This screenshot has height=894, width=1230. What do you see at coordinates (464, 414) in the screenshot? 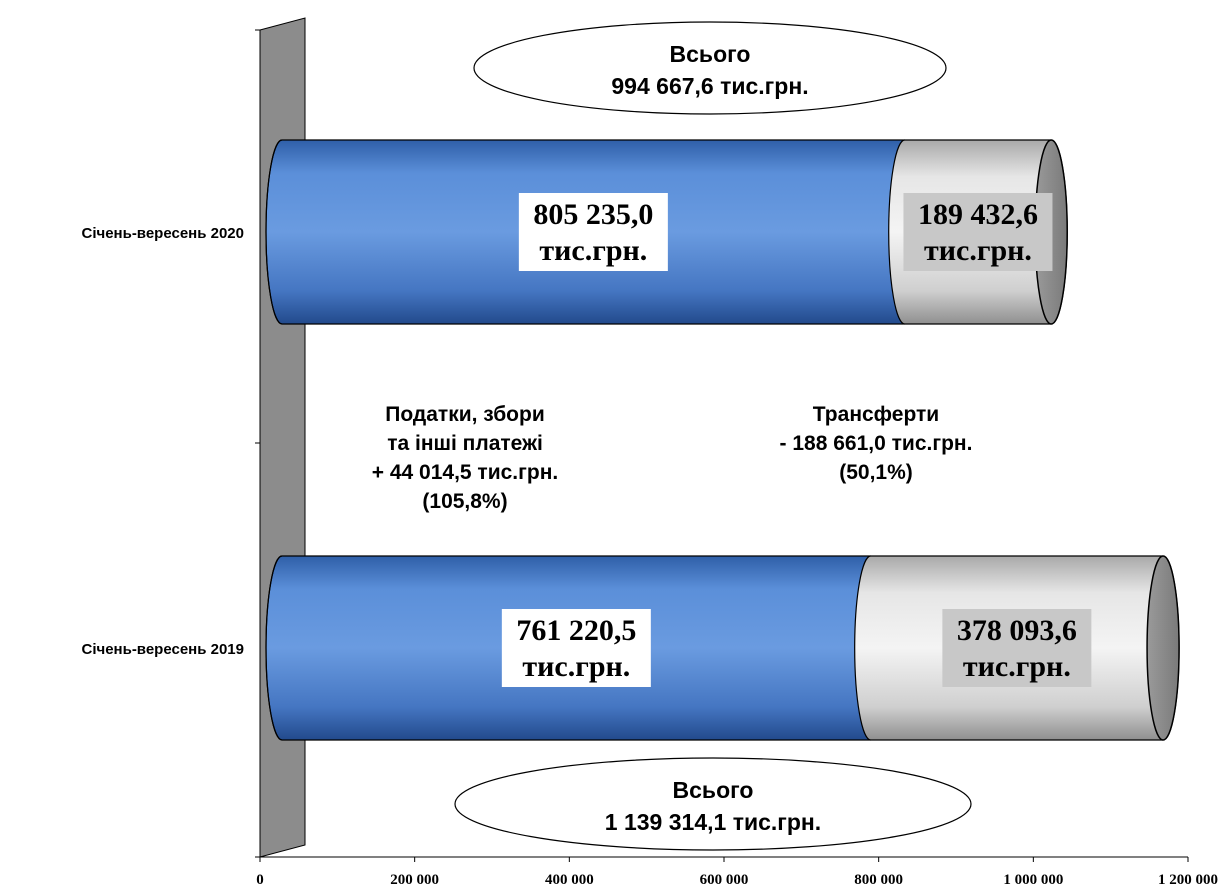
I see `taxes-annotation: Податки, збори` at bounding box center [464, 414].